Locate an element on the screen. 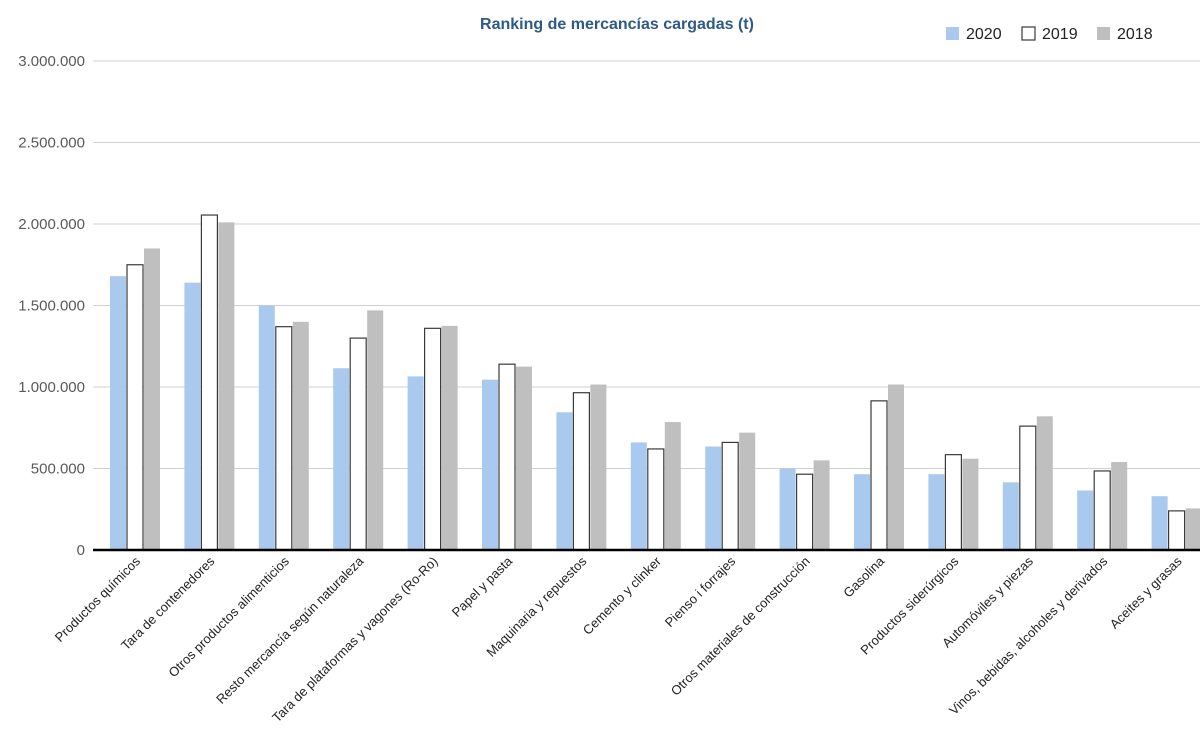  x-category-label: Cemento y clinker is located at coordinates (622, 595).